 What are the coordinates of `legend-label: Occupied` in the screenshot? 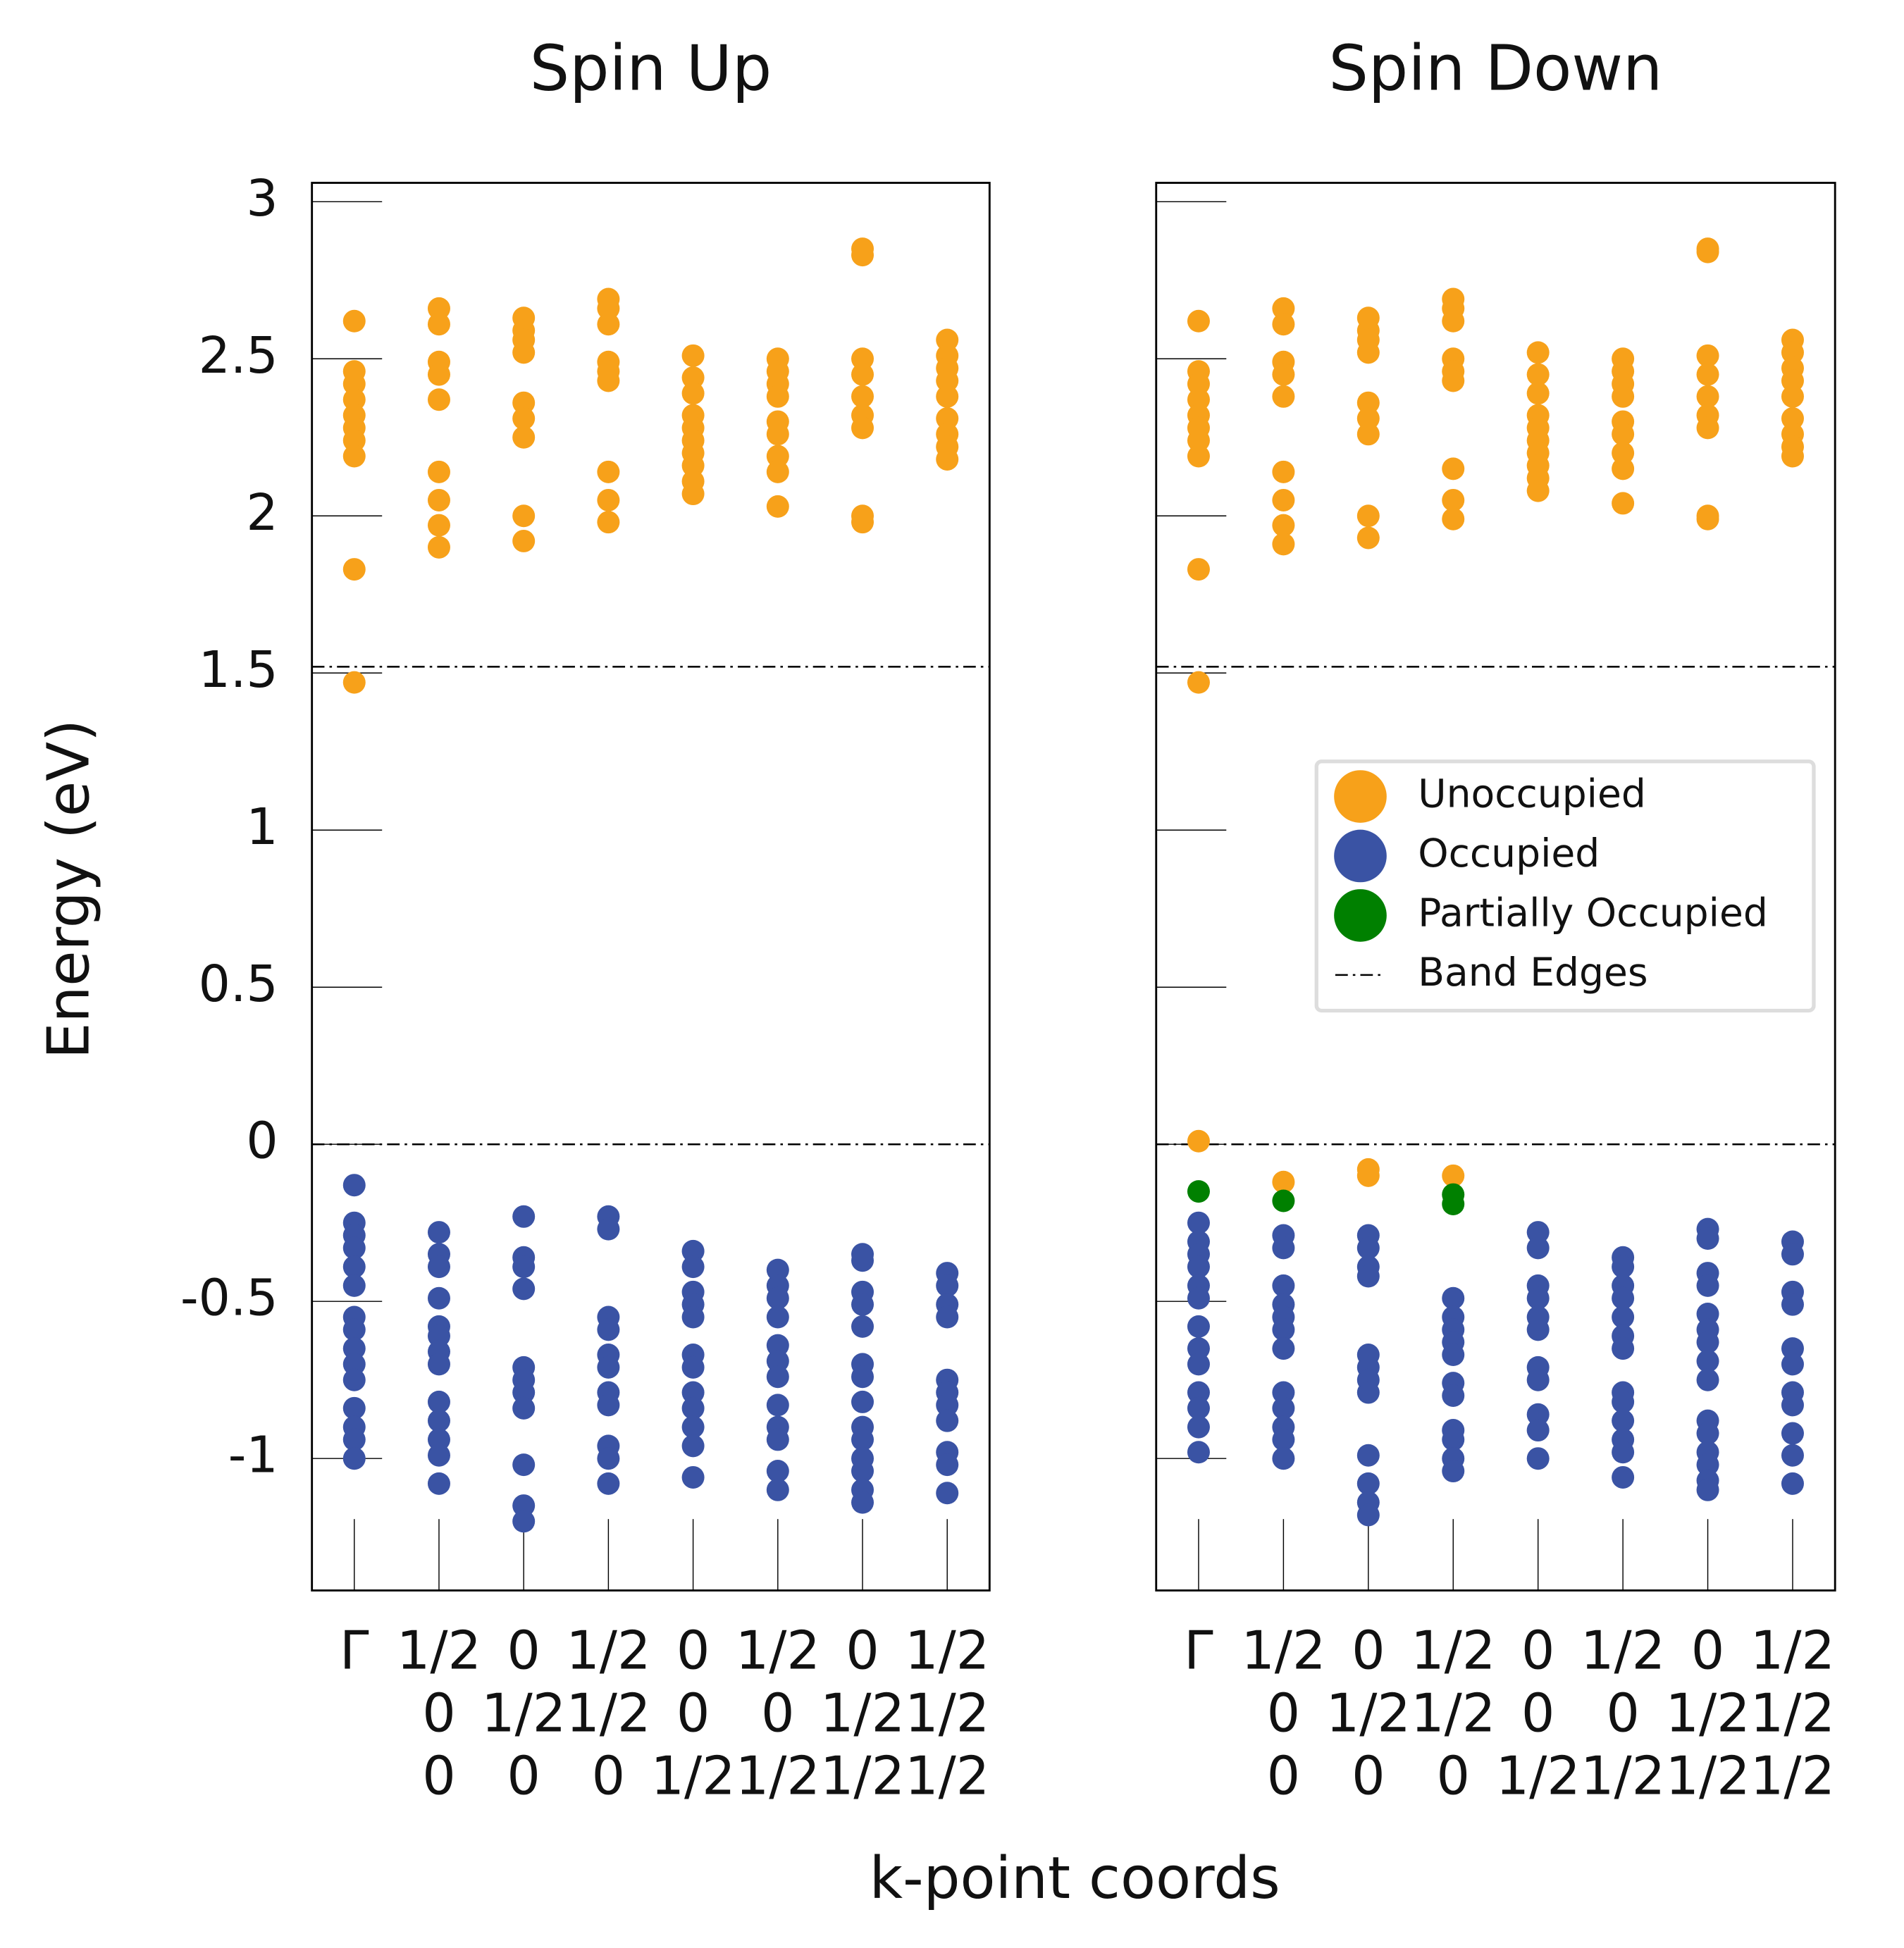 It's located at (1509, 853).